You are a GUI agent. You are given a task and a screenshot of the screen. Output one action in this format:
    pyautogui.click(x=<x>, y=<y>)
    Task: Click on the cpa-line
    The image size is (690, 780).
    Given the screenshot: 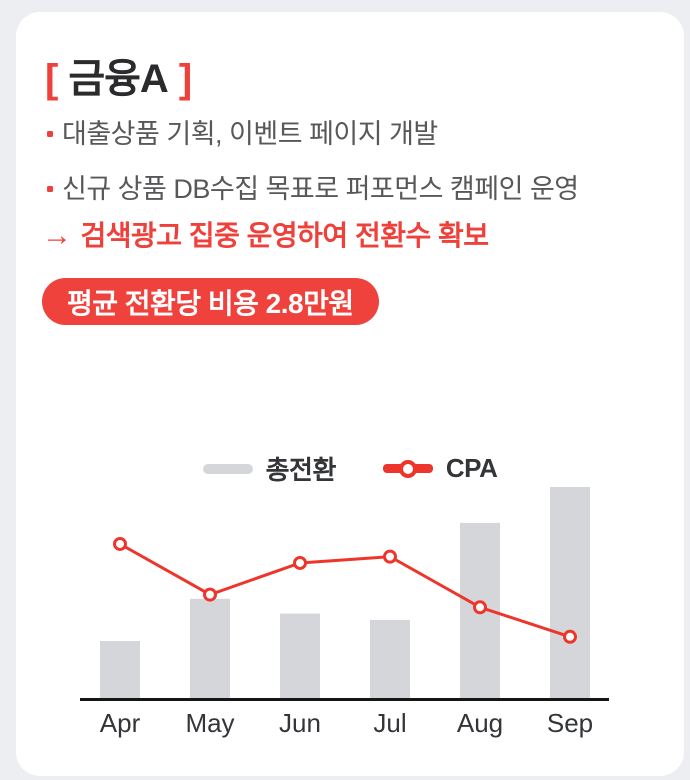 What is the action you would take?
    pyautogui.click(x=345, y=590)
    